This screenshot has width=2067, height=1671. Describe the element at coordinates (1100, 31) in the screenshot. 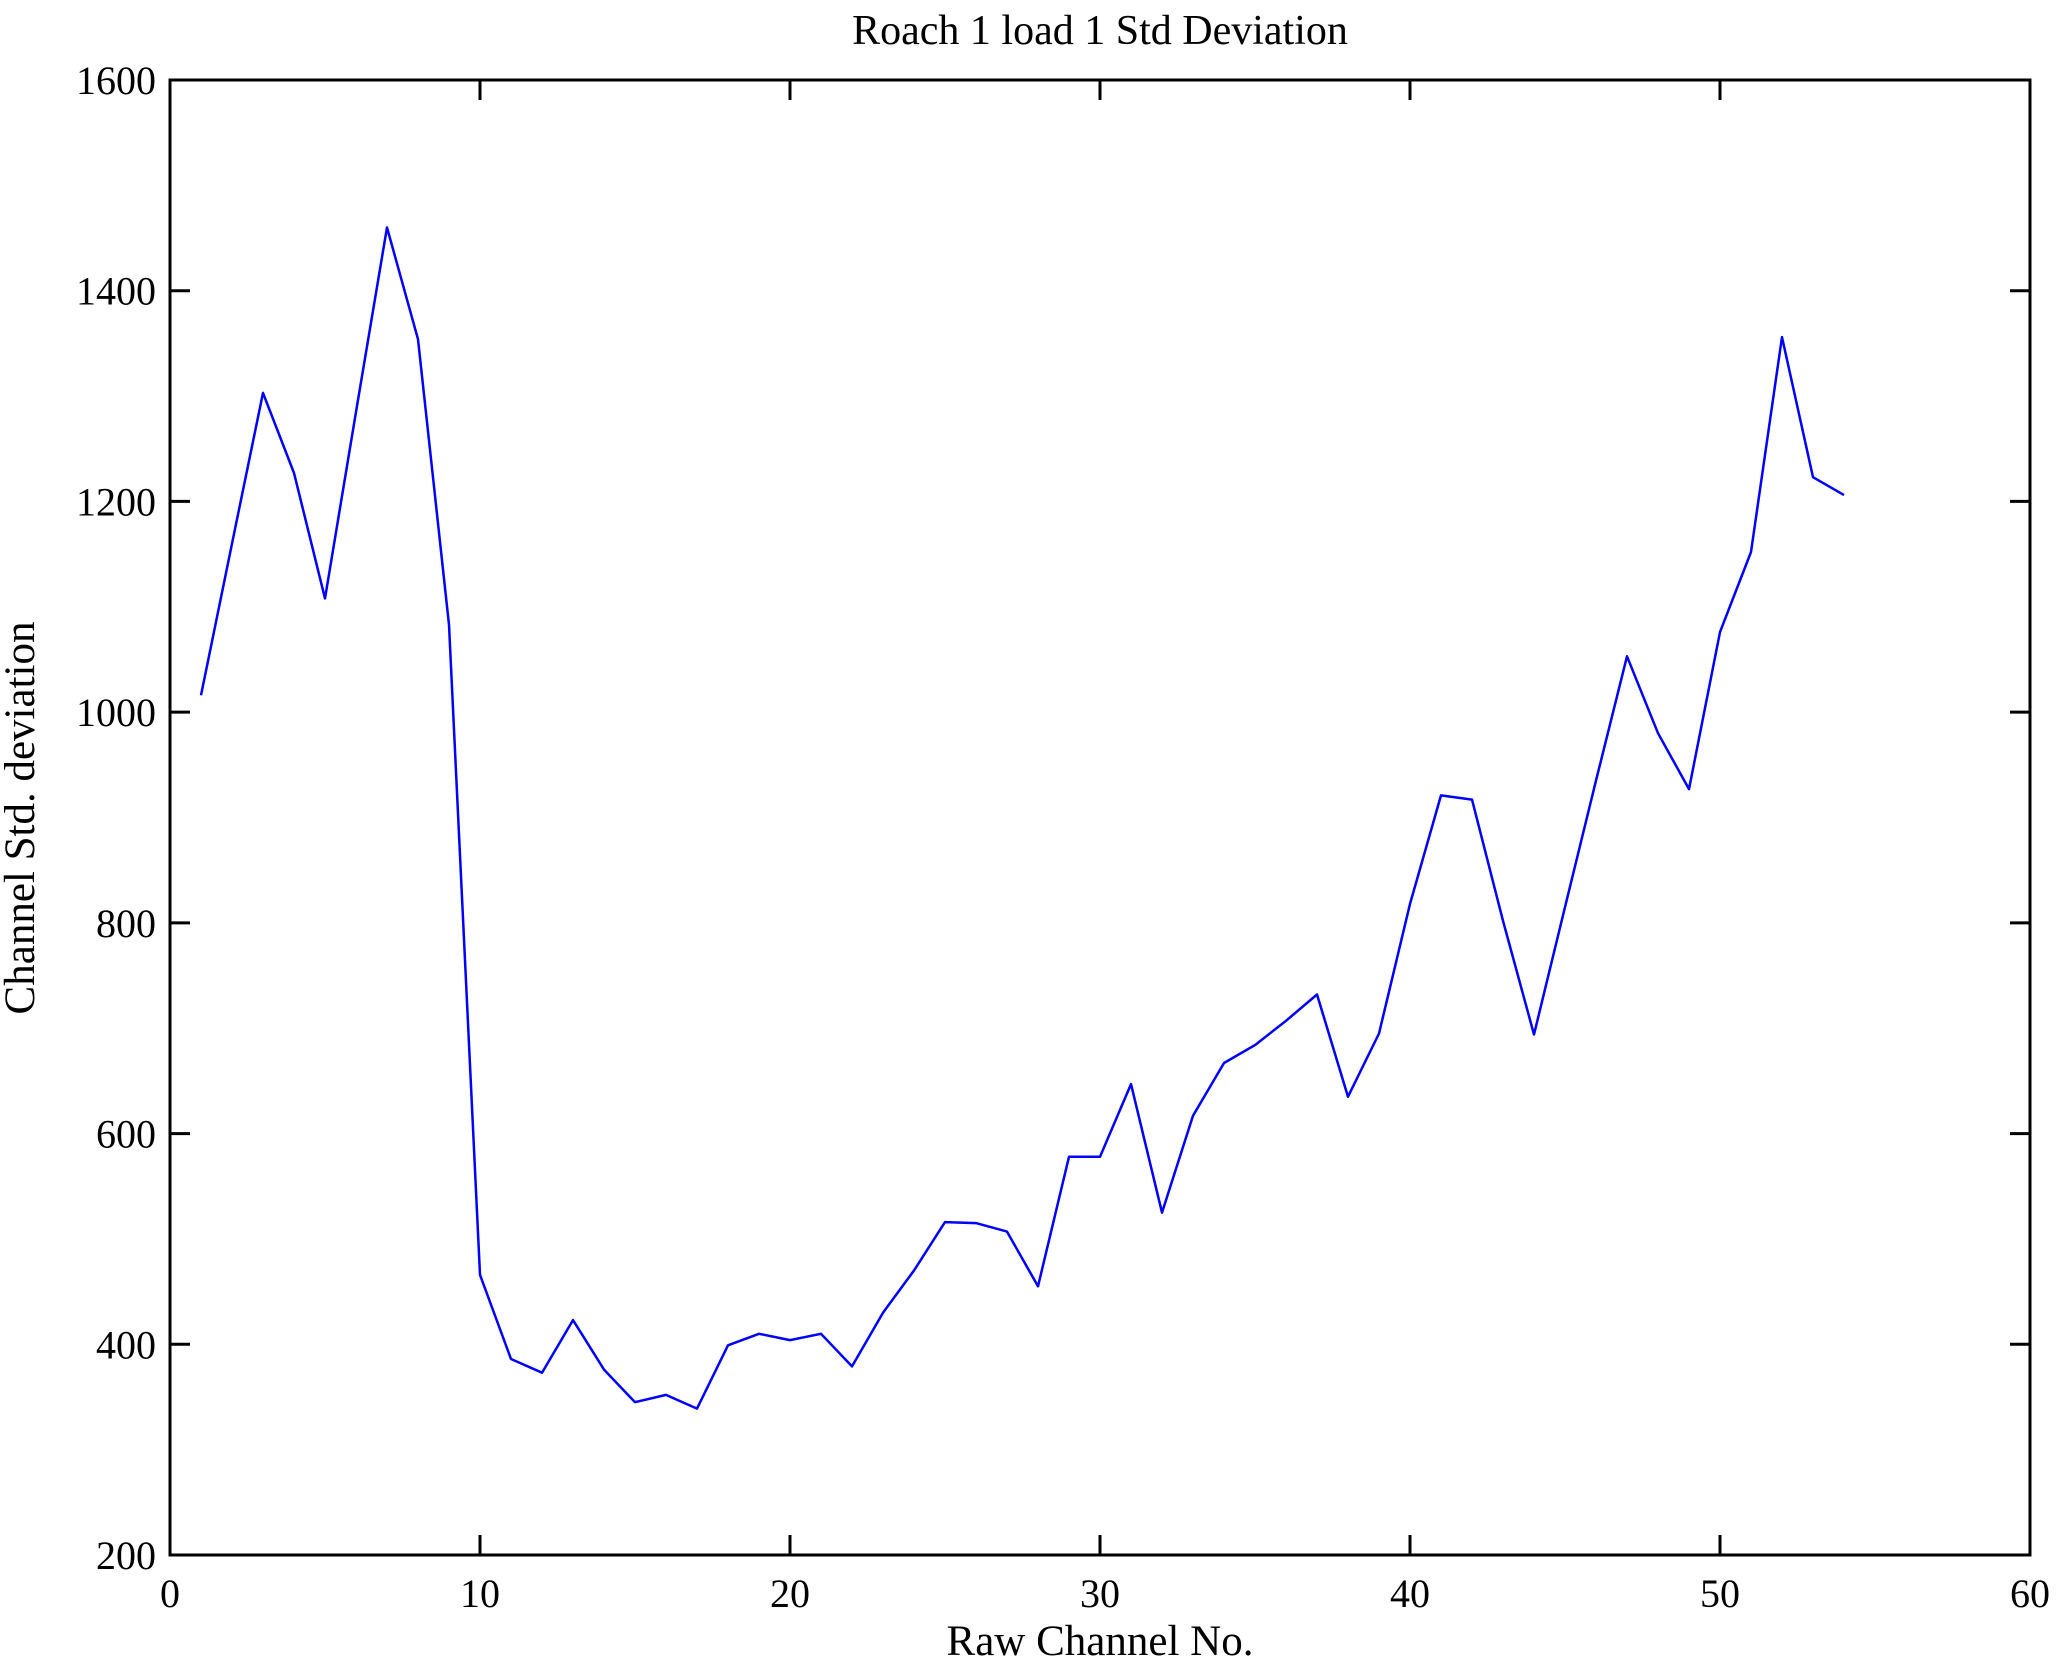

I see `chart-title: Roach 1 load 1 Std Deviation` at that location.